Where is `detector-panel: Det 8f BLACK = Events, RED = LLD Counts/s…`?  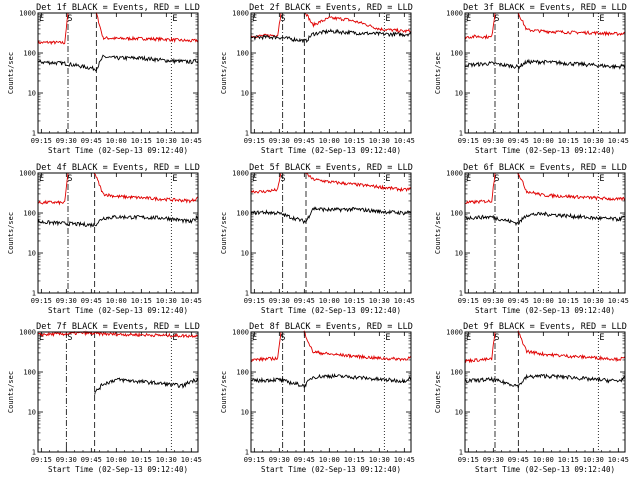 detector-panel: Det 8f BLACK = Events, RED = LLD Counts/s… is located at coordinates (317, 398).